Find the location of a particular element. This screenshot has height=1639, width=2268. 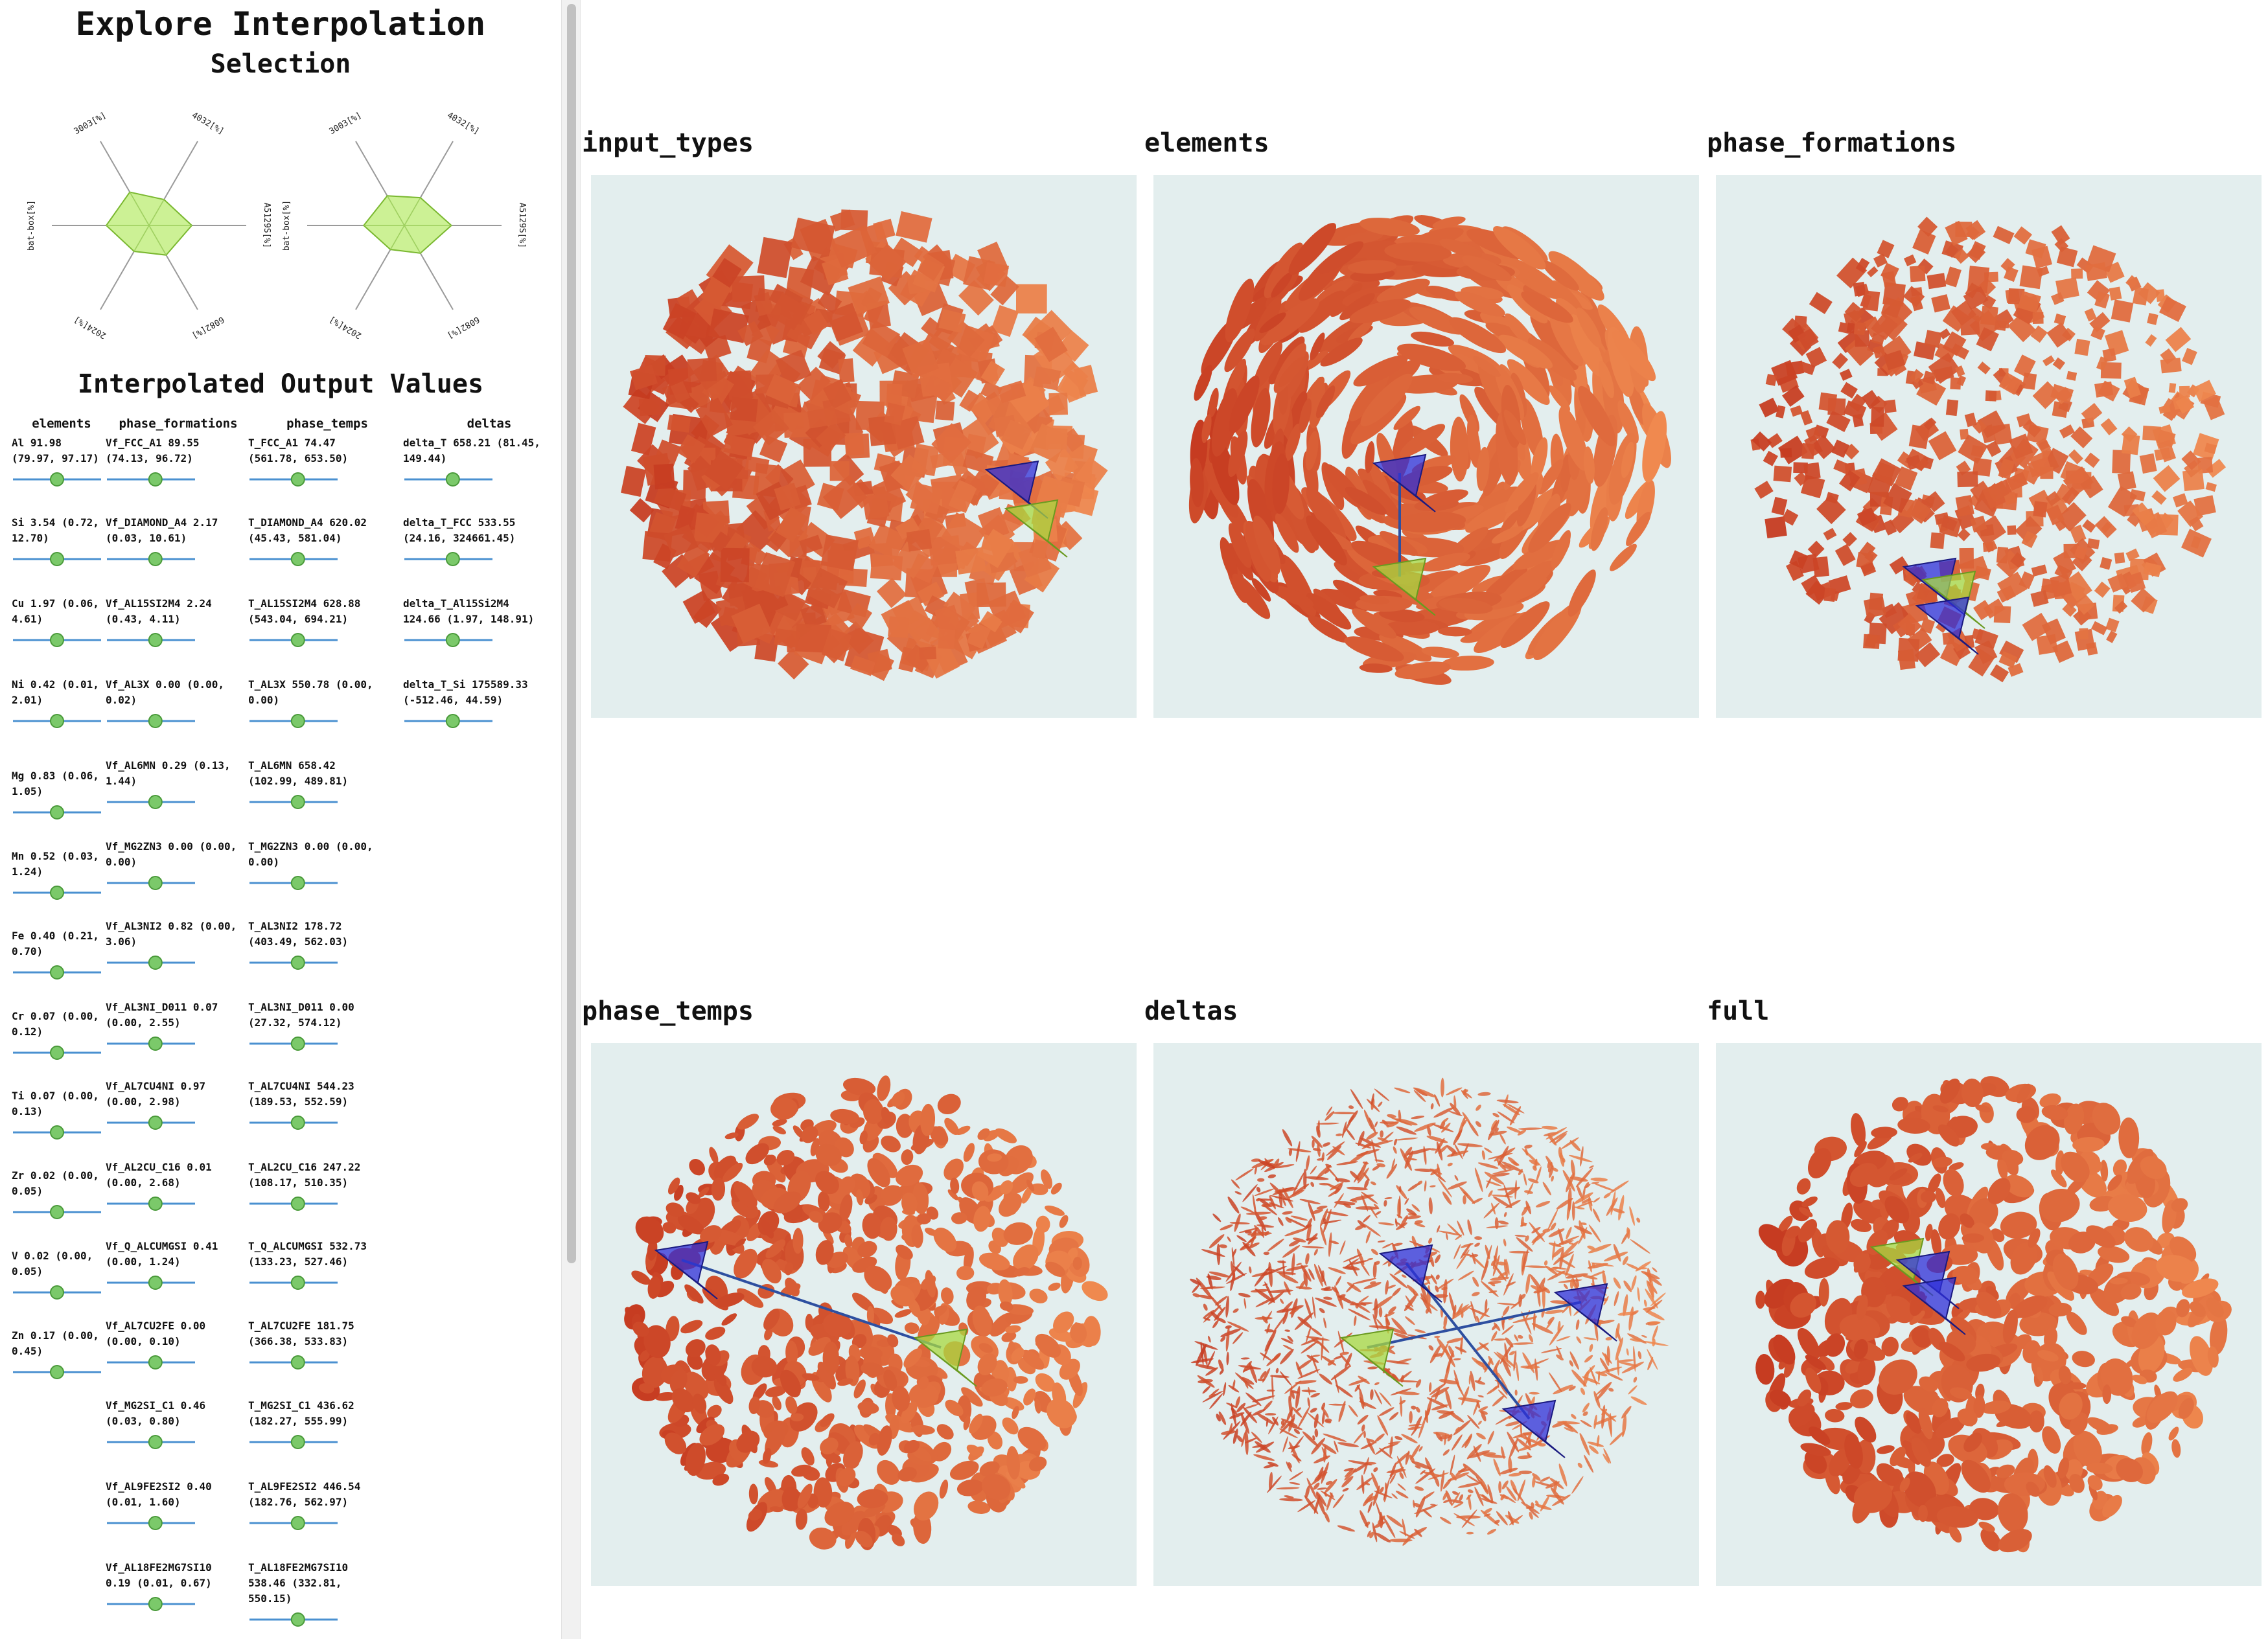

embedding-plot-elements is located at coordinates (1426, 446).